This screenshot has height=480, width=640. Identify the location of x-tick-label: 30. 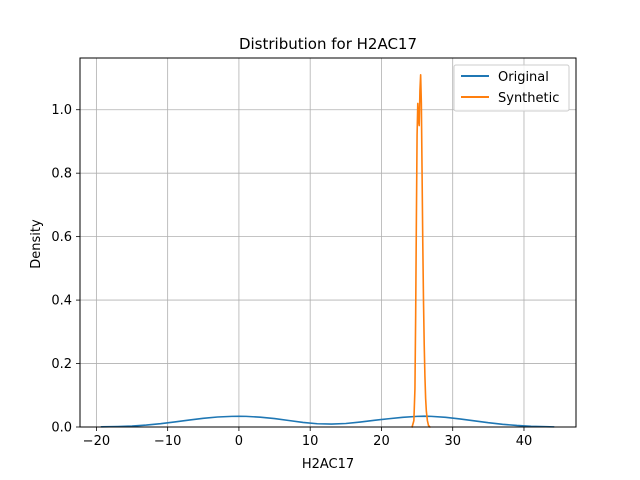
(452, 441).